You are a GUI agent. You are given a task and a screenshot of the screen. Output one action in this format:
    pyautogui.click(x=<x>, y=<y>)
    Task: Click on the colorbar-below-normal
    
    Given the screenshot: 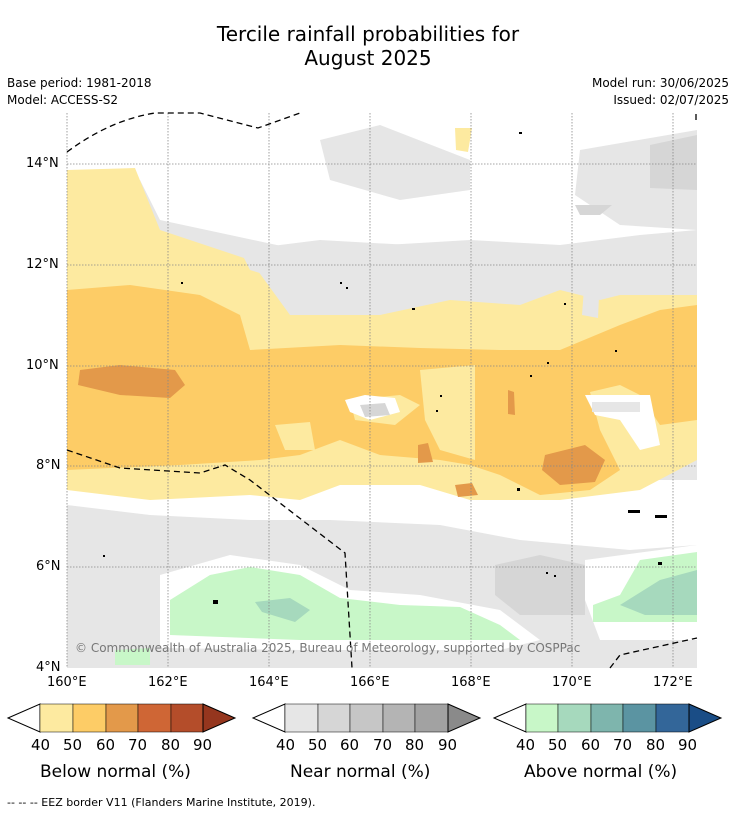 What is the action you would take?
    pyautogui.click(x=121, y=718)
    